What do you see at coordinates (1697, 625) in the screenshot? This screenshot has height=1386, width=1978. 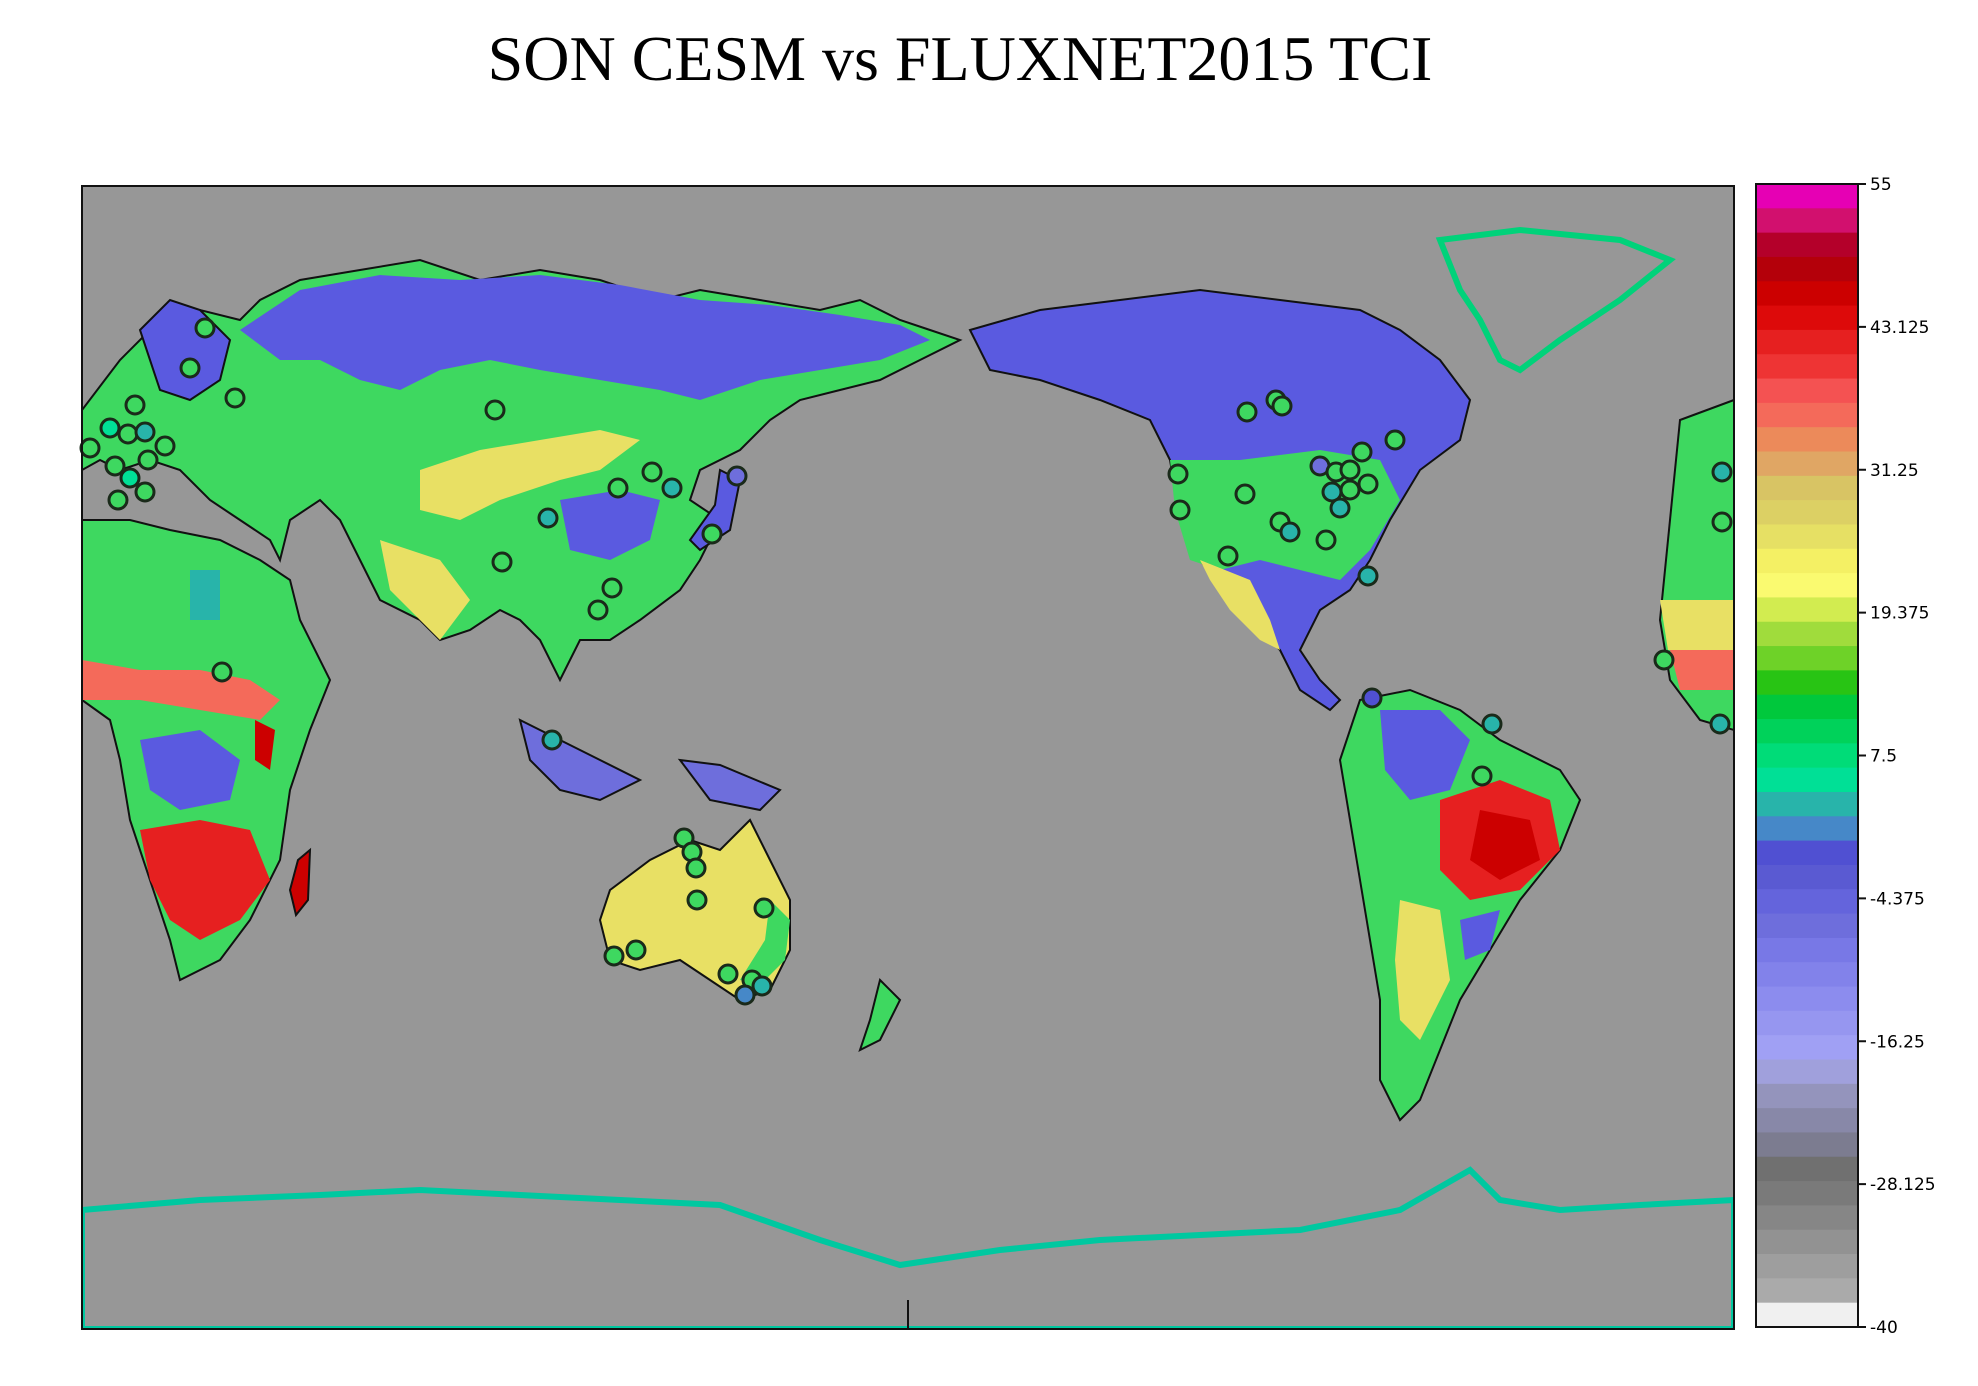 I see `region-west-africa-yellow` at bounding box center [1697, 625].